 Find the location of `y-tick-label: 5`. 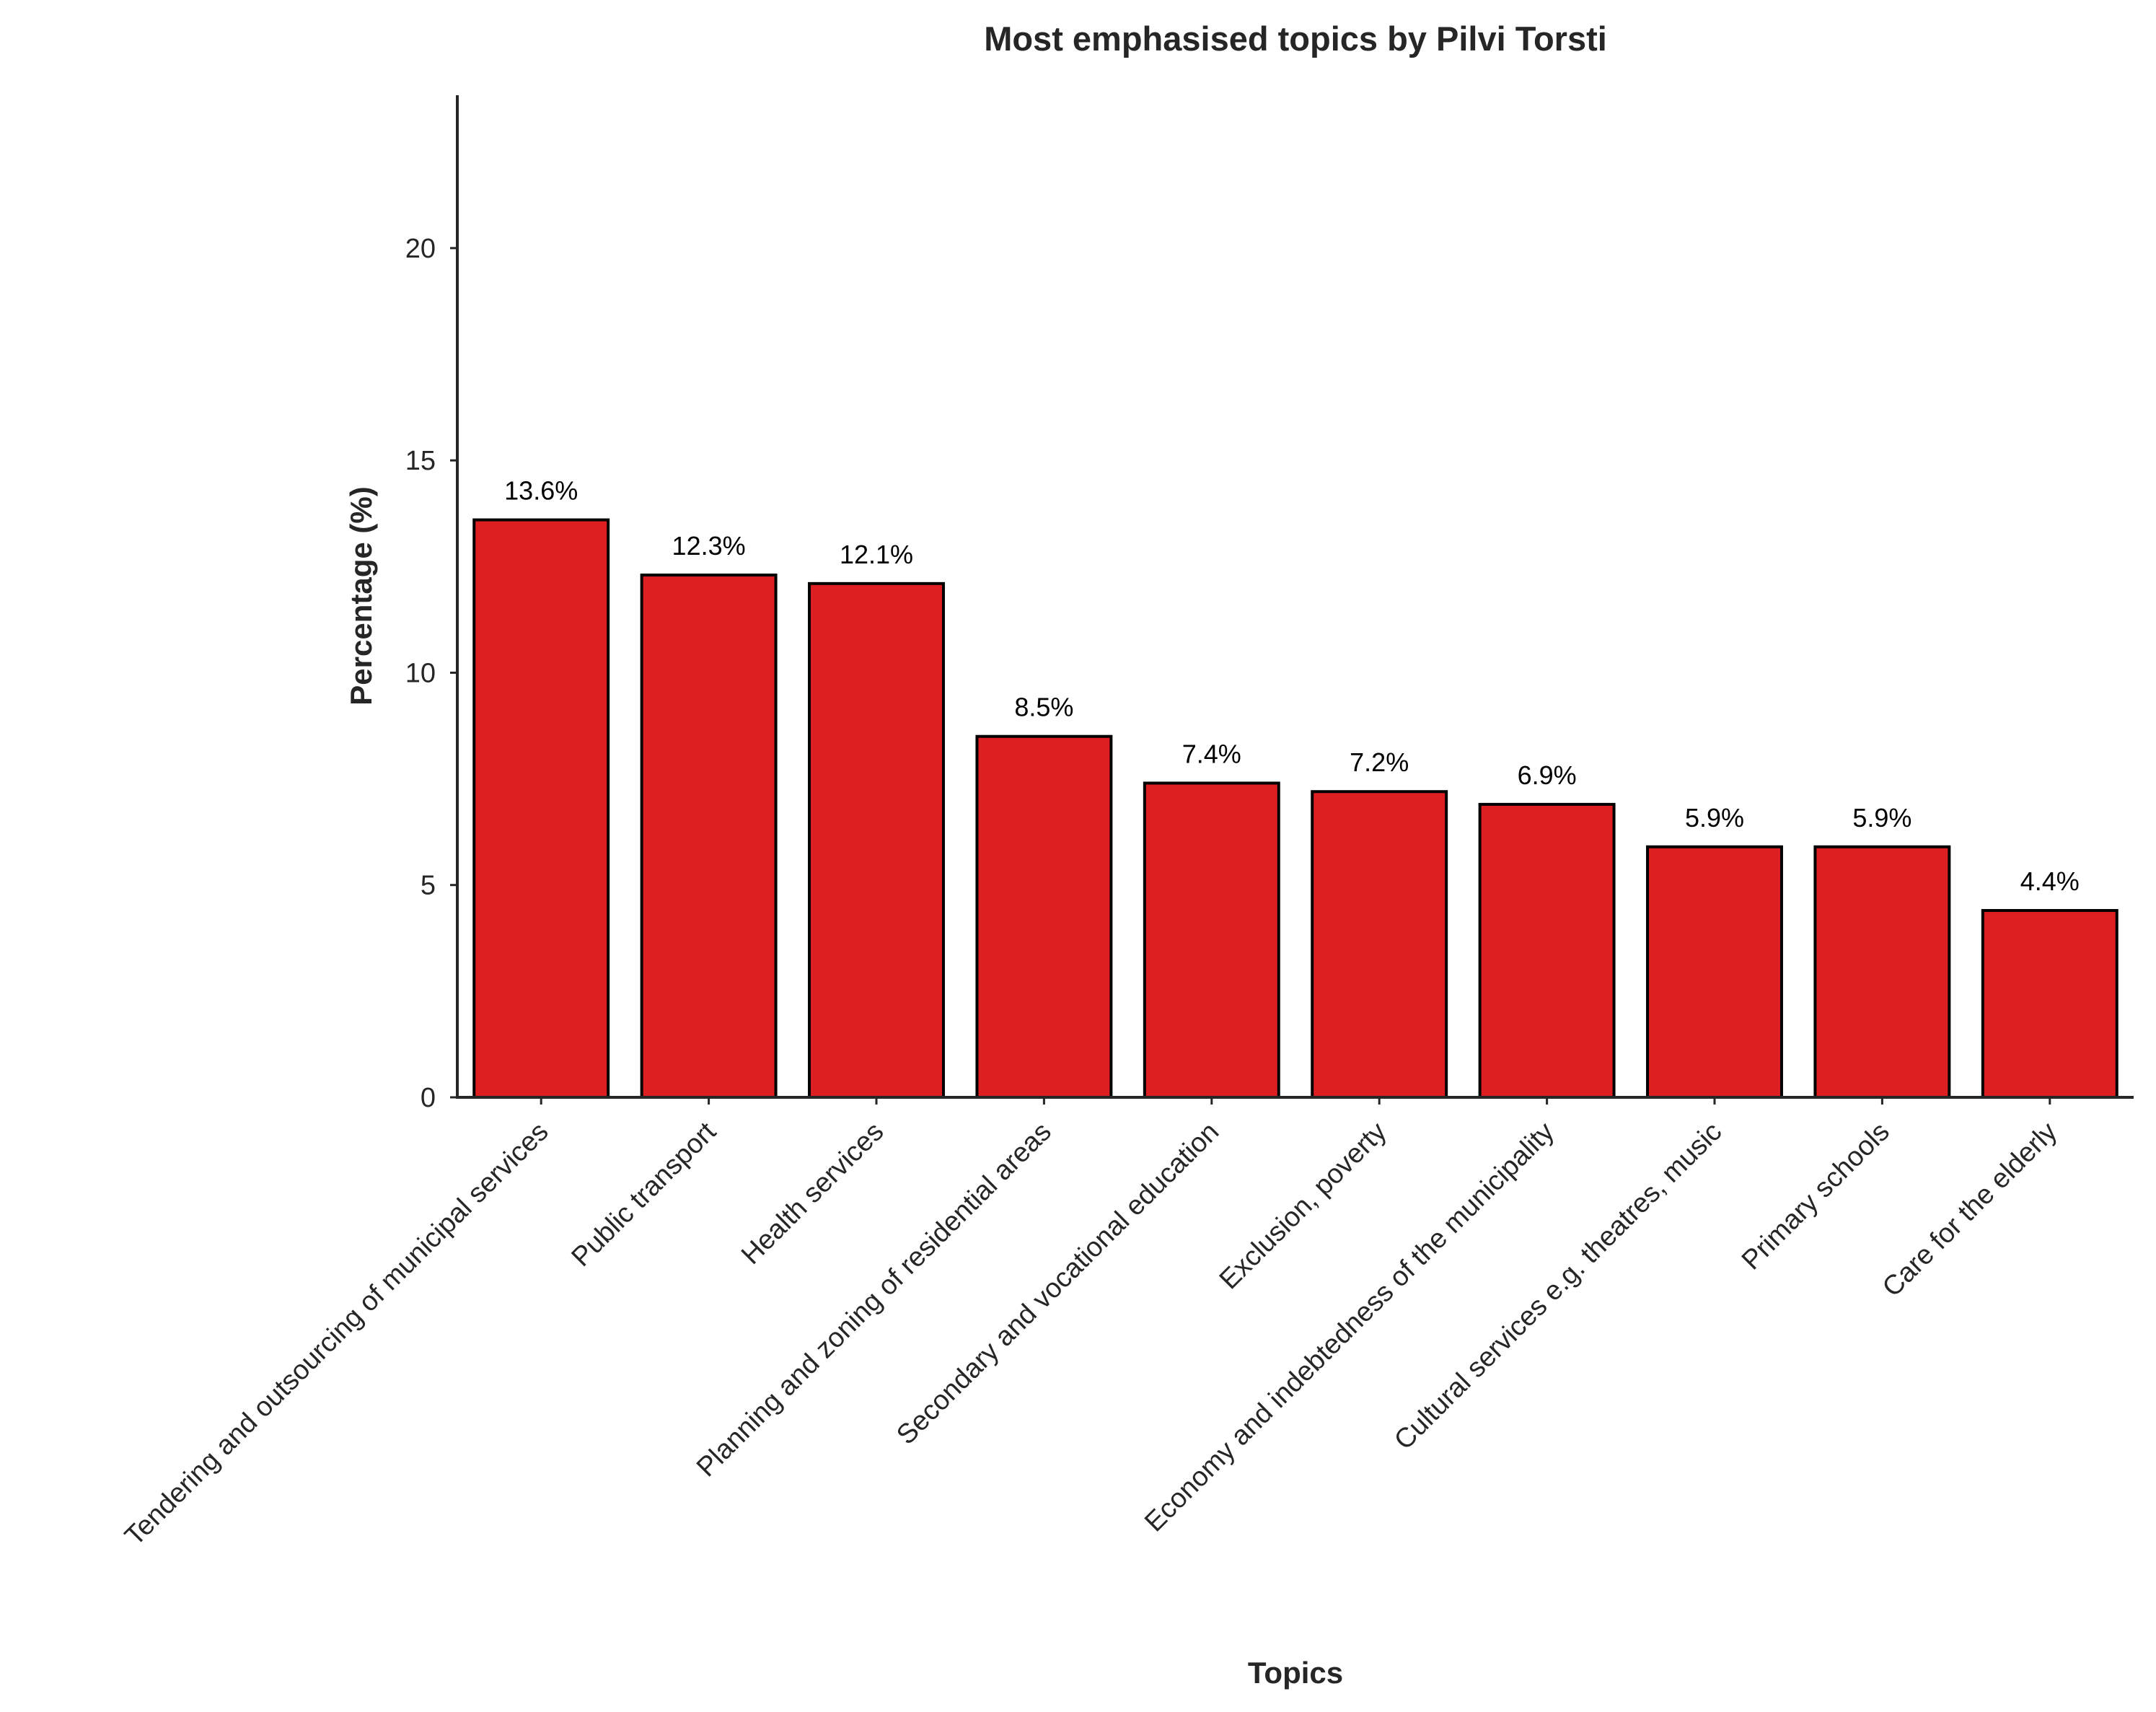

y-tick-label: 5 is located at coordinates (429, 886).